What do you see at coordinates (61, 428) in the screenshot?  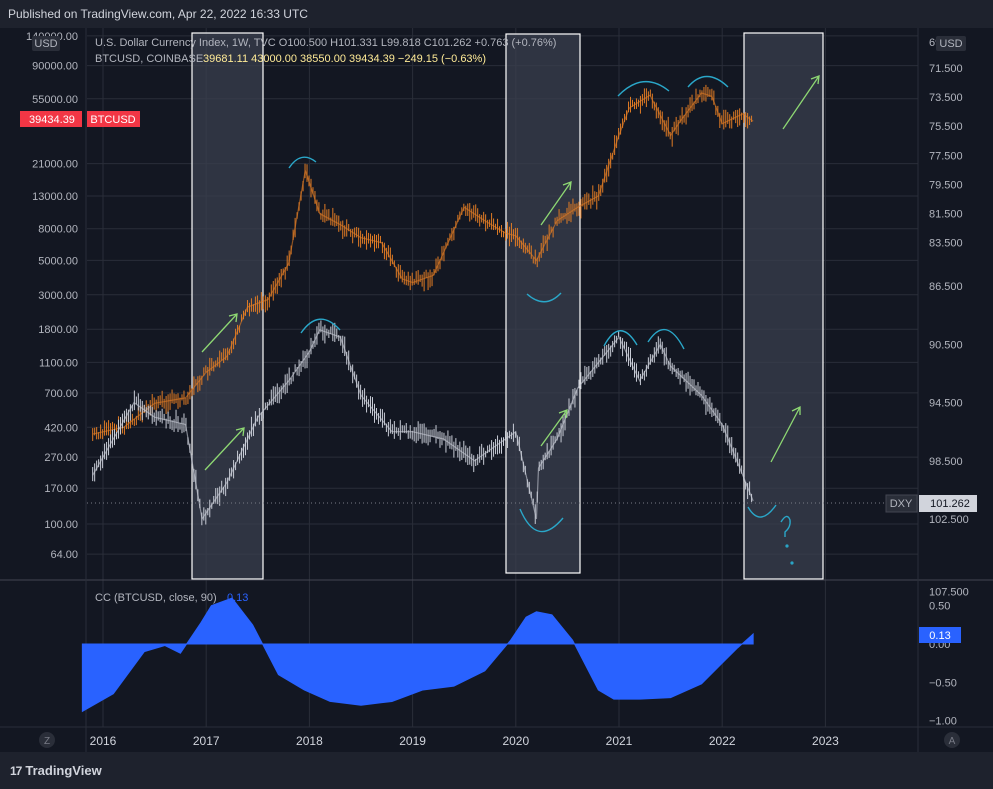 I see `left-tick-label: 420.00` at bounding box center [61, 428].